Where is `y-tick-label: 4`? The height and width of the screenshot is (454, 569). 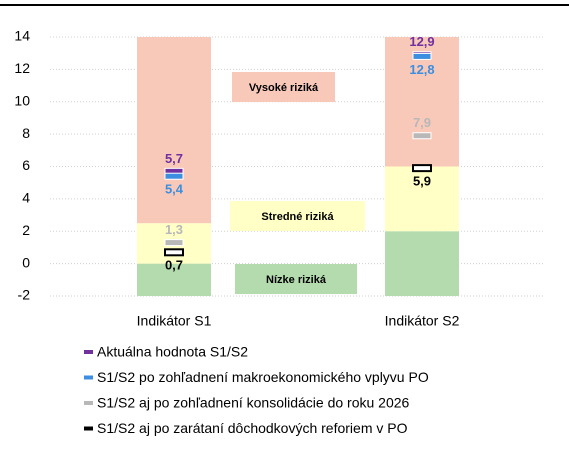 y-tick-label: 4 is located at coordinates (26, 198).